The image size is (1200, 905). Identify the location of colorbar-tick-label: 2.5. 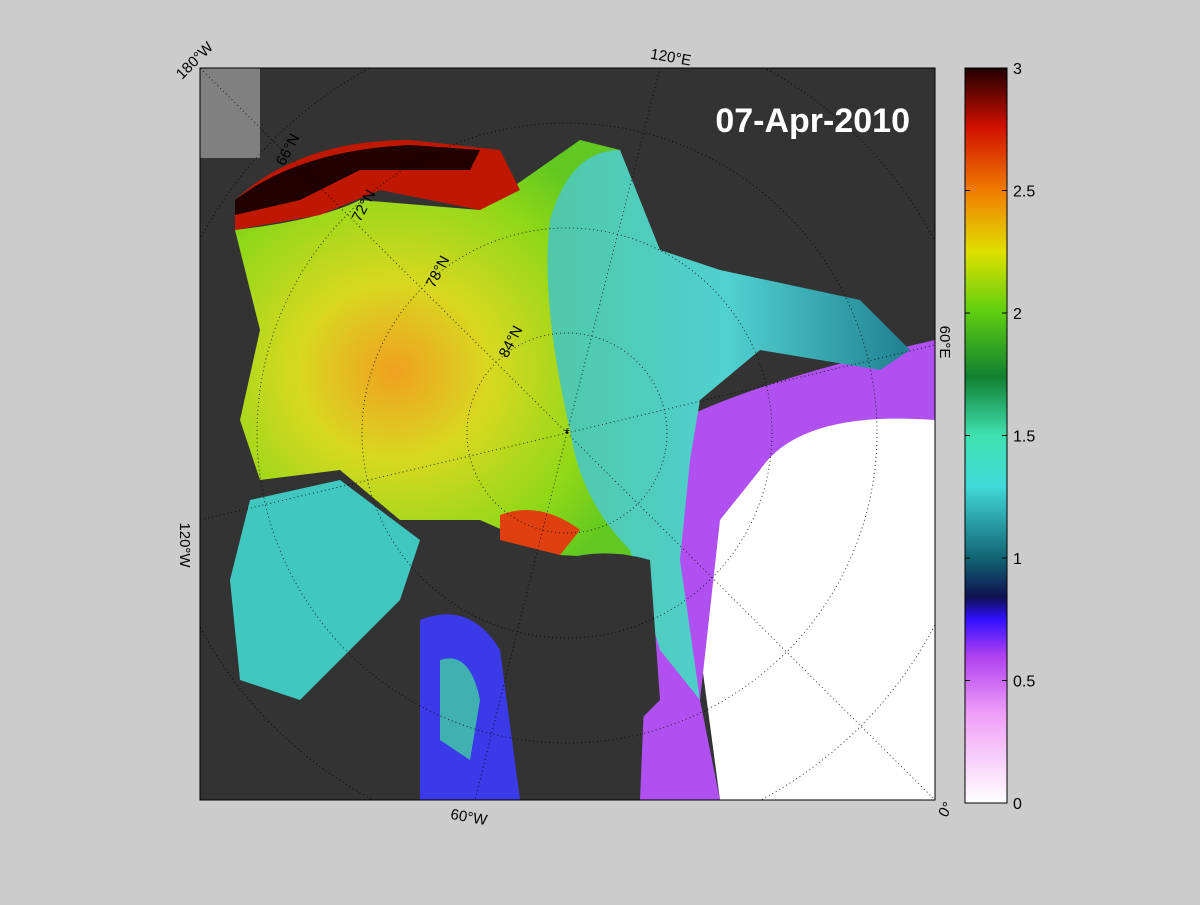
(1024, 192).